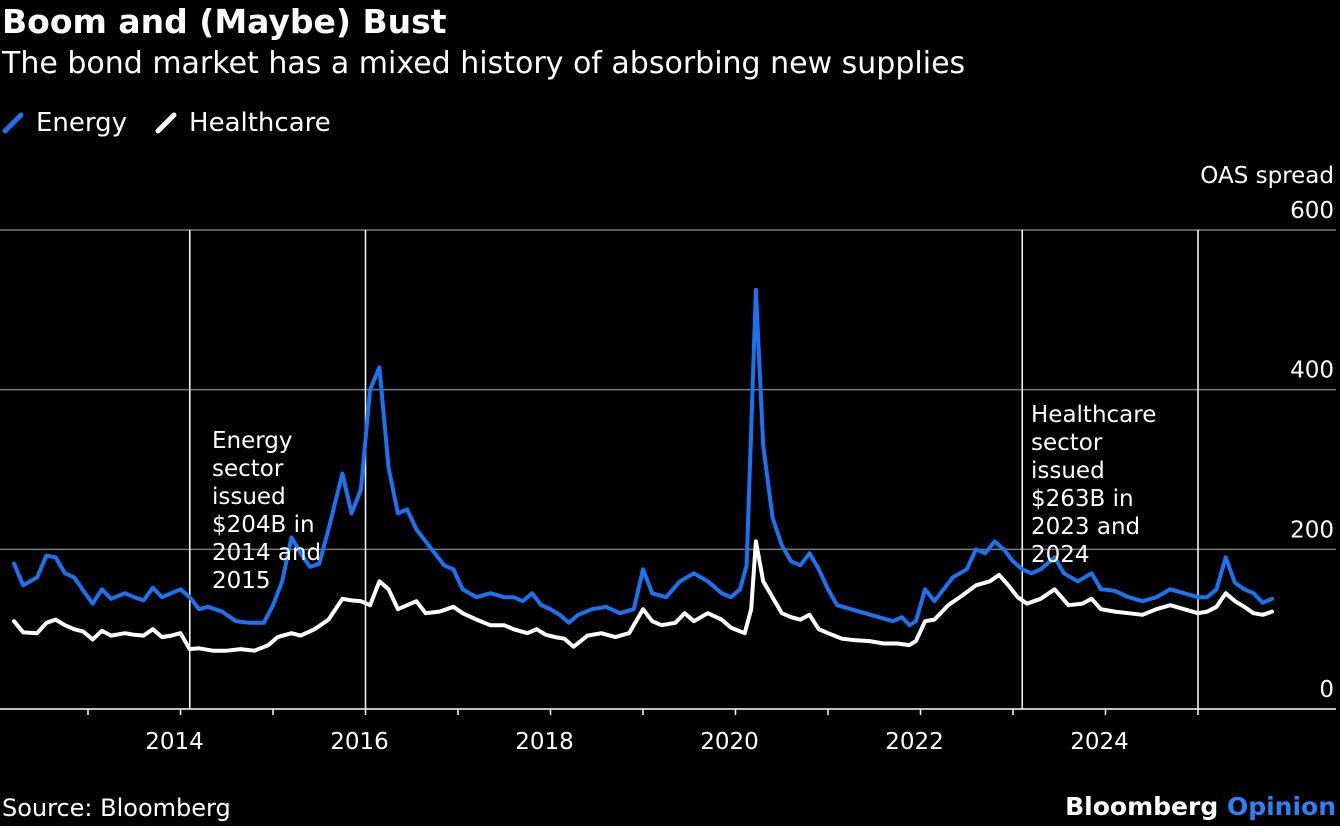  What do you see at coordinates (544, 742) in the screenshot?
I see `x-tick-label: 2018` at bounding box center [544, 742].